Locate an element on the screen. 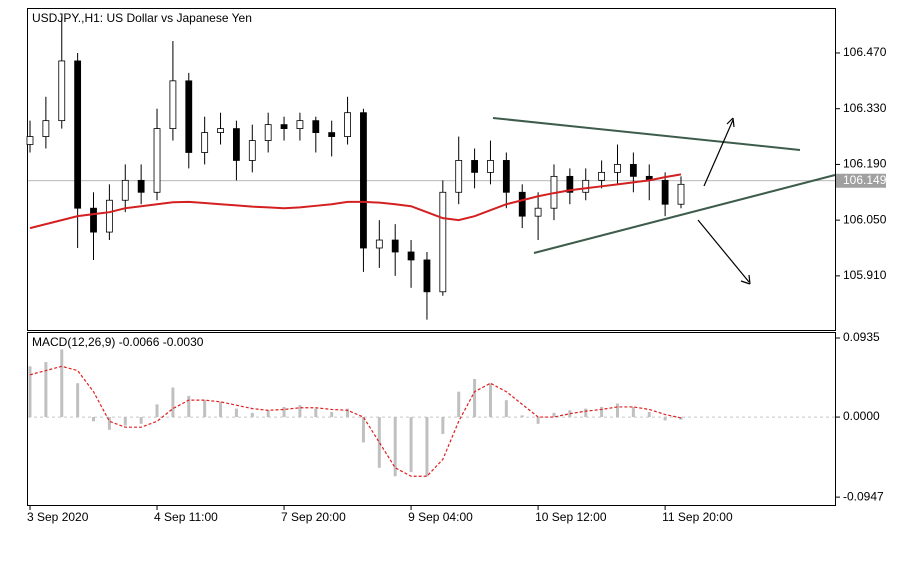 The height and width of the screenshot is (571, 921). x-tick-label: 11 Sep 20:00 is located at coordinates (697, 517).